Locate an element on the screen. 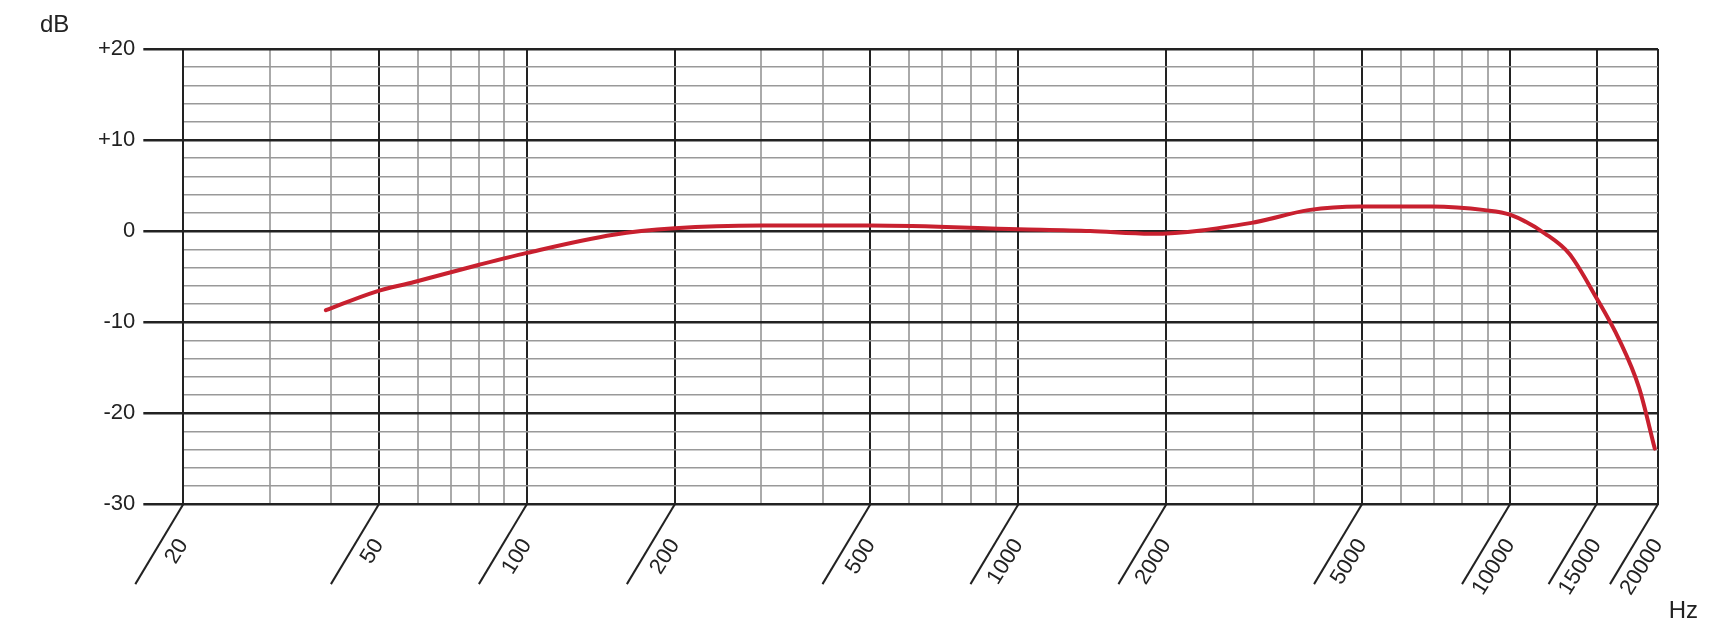 Image resolution: width=1712 pixels, height=640 pixels. y-tick-label: -10 is located at coordinates (119, 321).